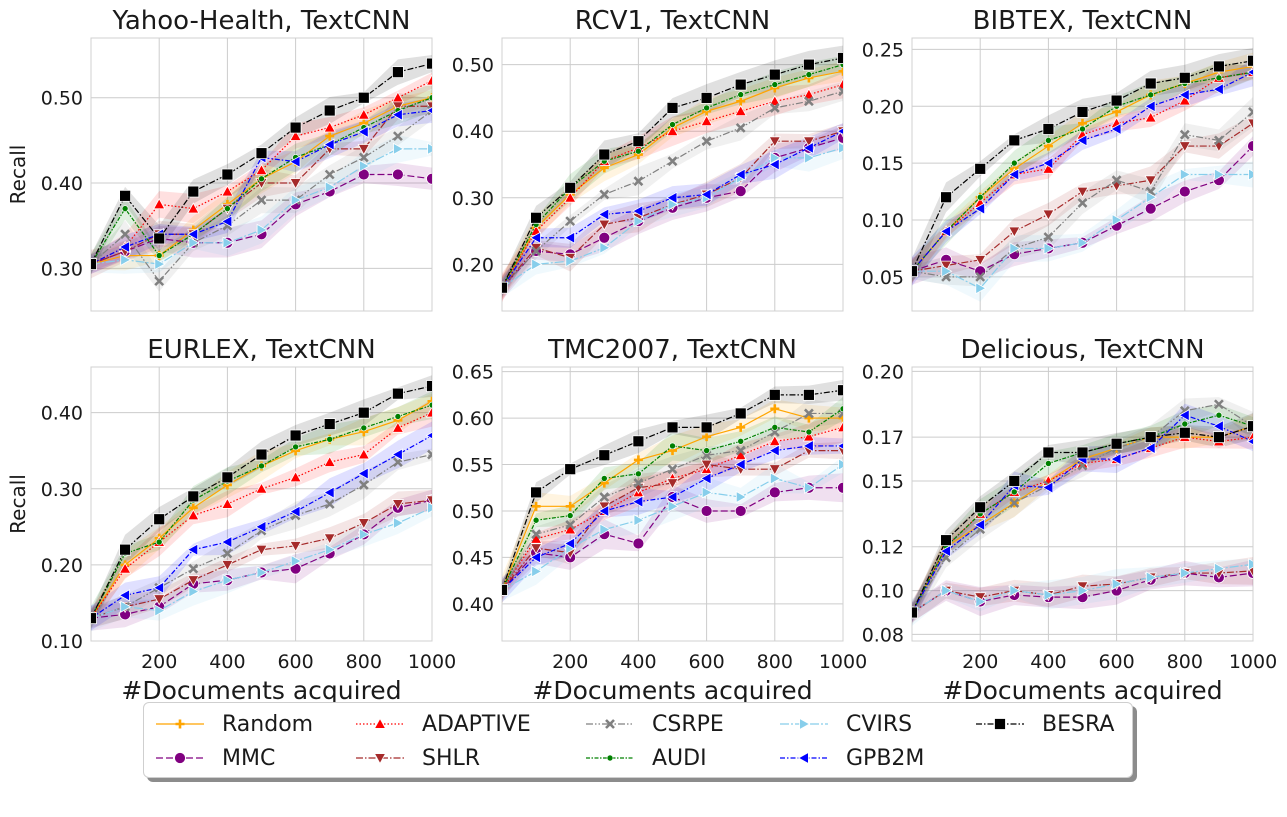 The width and height of the screenshot is (1287, 817). Describe the element at coordinates (672, 350) in the screenshot. I see `chart-title: TMC2007, TextCNN` at that location.